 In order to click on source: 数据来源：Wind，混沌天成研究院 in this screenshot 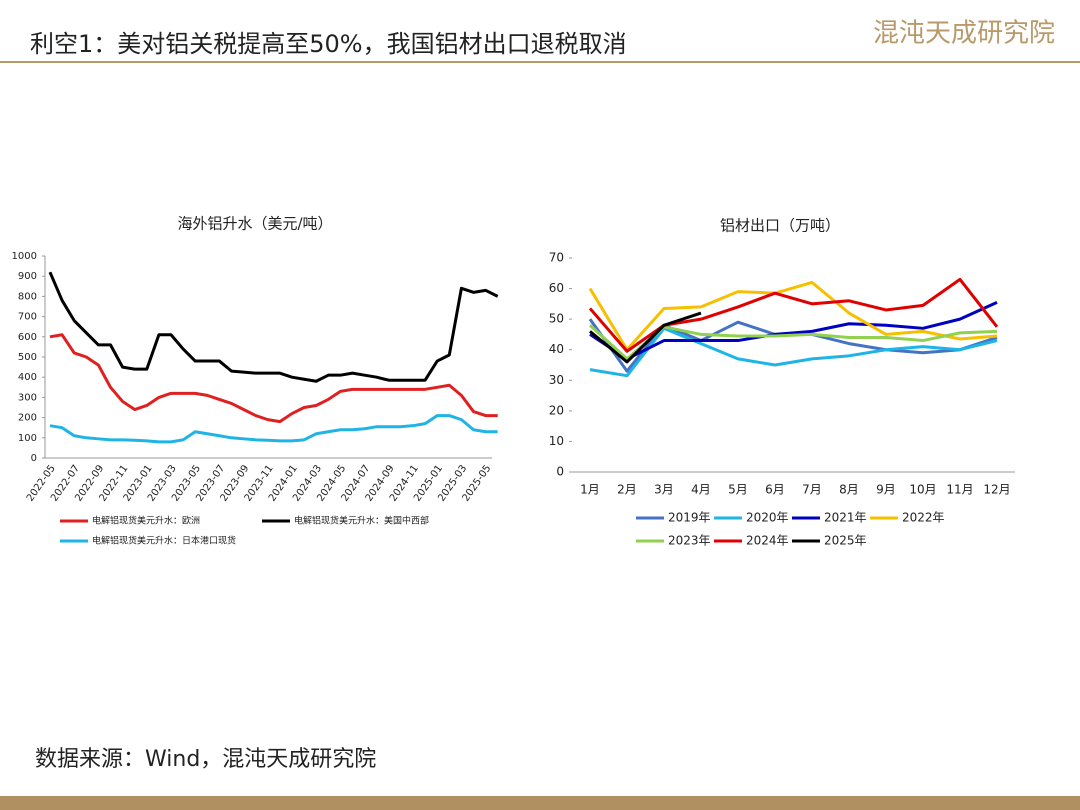, I will do `click(205, 759)`.